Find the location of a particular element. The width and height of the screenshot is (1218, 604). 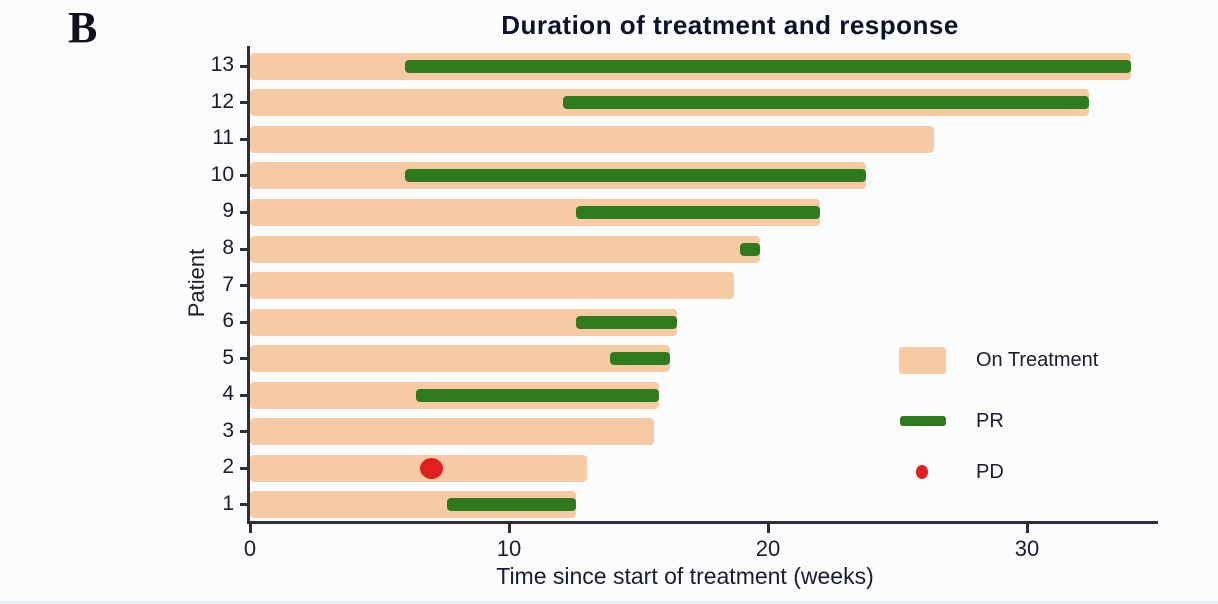

x-tick-label-20: 20 is located at coordinates (768, 549).